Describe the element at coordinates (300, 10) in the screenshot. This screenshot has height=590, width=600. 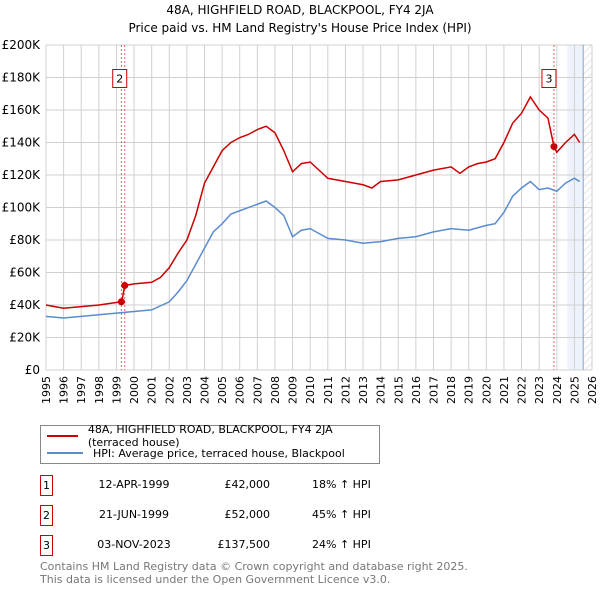
I see `chart-title: 48A, HIGHFIELD ROAD, BLACKPOOL, FY4 2JA` at that location.